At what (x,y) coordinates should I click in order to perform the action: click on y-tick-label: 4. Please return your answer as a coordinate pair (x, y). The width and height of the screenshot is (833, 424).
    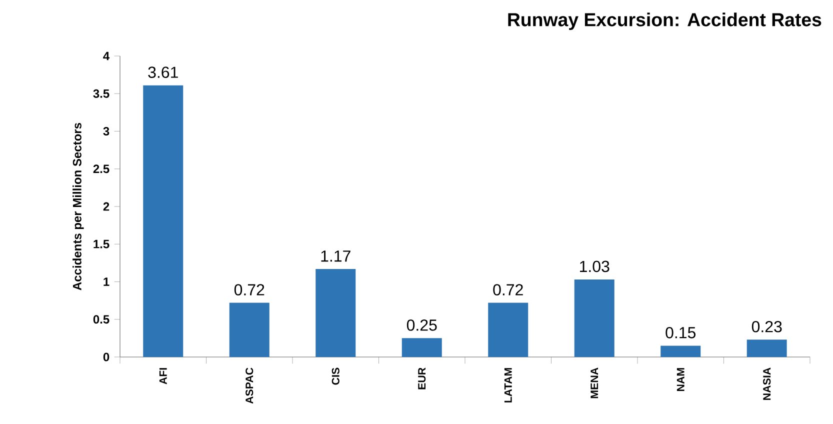
    Looking at the image, I should click on (106, 56).